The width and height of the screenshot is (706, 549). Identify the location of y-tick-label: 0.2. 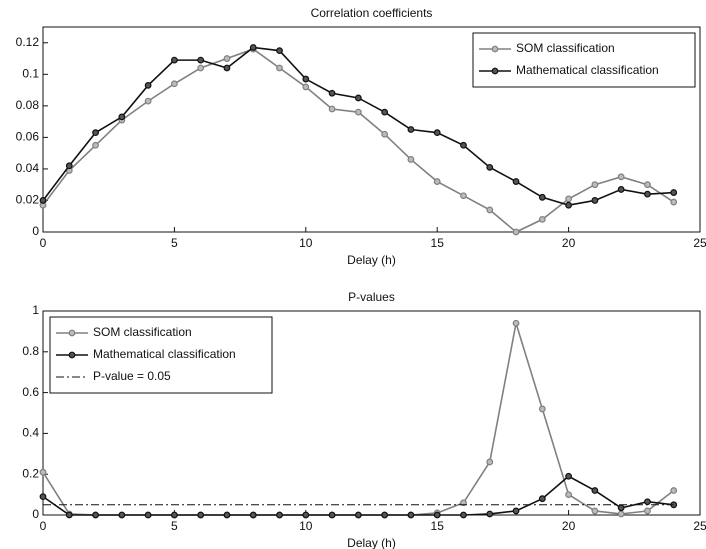
(30, 473).